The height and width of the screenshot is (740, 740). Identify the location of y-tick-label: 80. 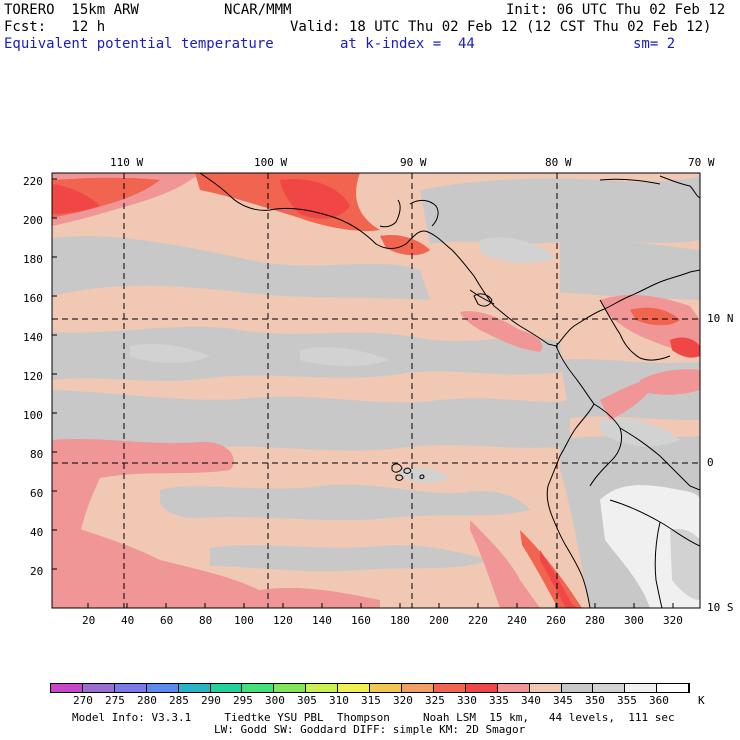
(37, 454).